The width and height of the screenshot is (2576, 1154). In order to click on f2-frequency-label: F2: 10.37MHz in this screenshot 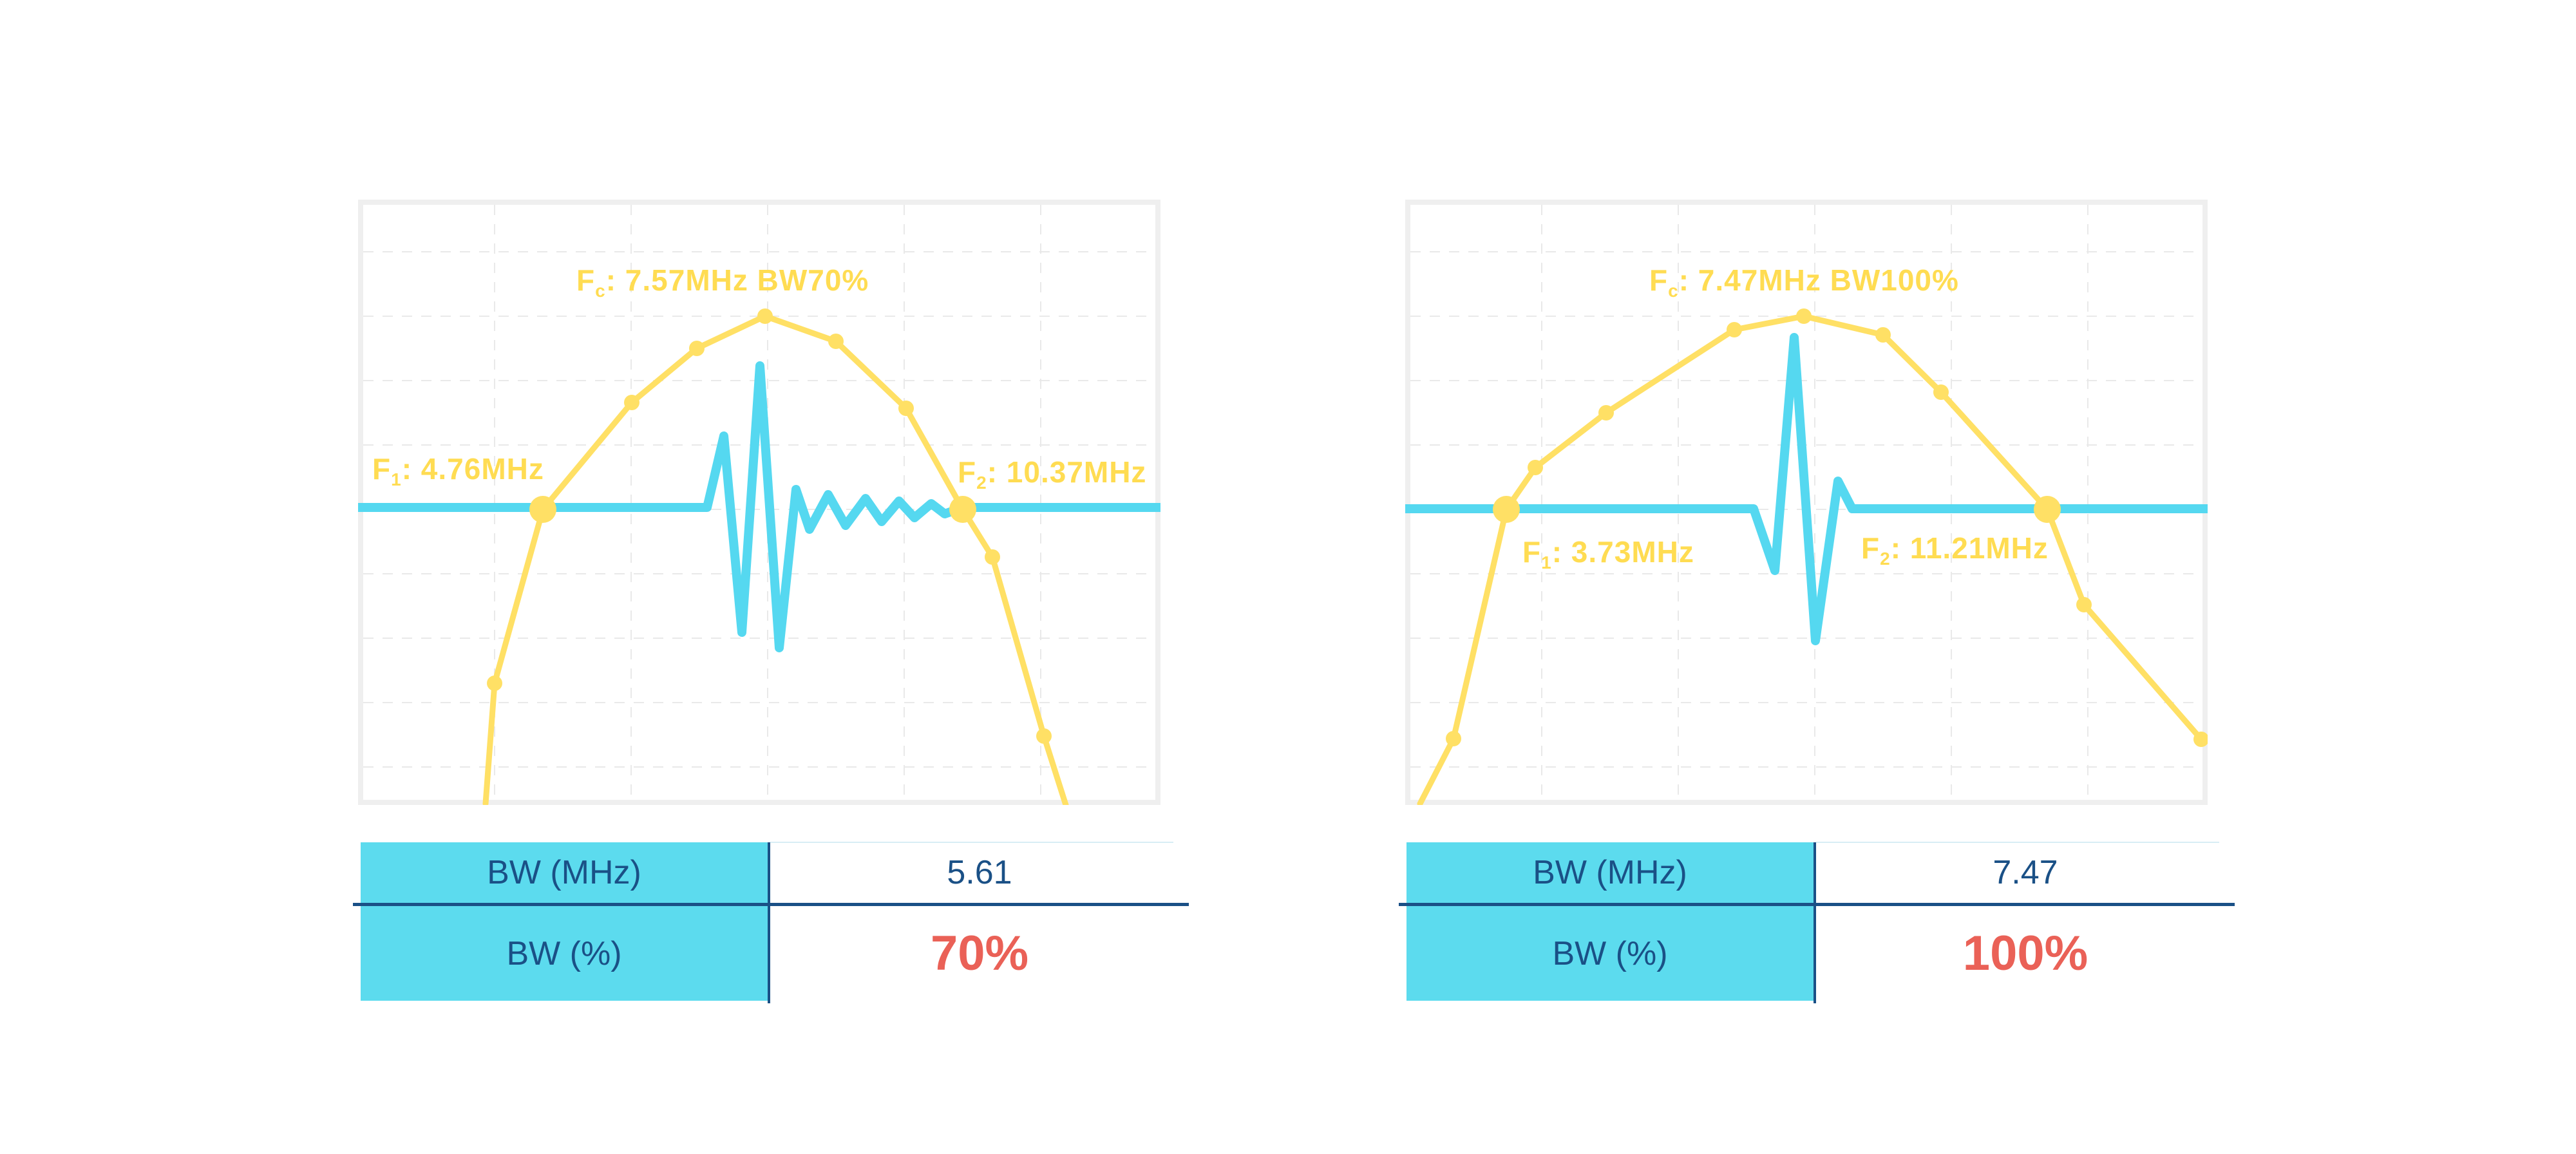, I will do `click(1052, 473)`.